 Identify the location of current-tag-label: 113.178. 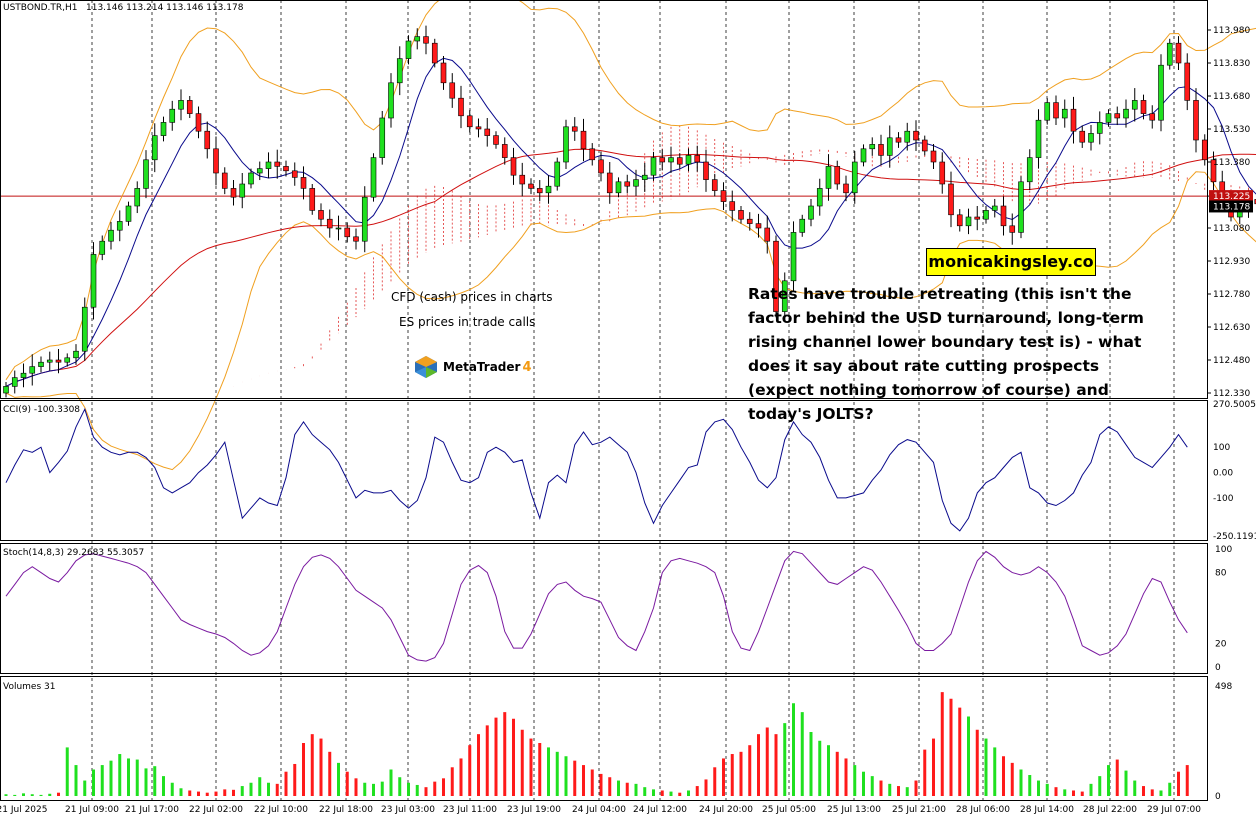
(1231, 207).